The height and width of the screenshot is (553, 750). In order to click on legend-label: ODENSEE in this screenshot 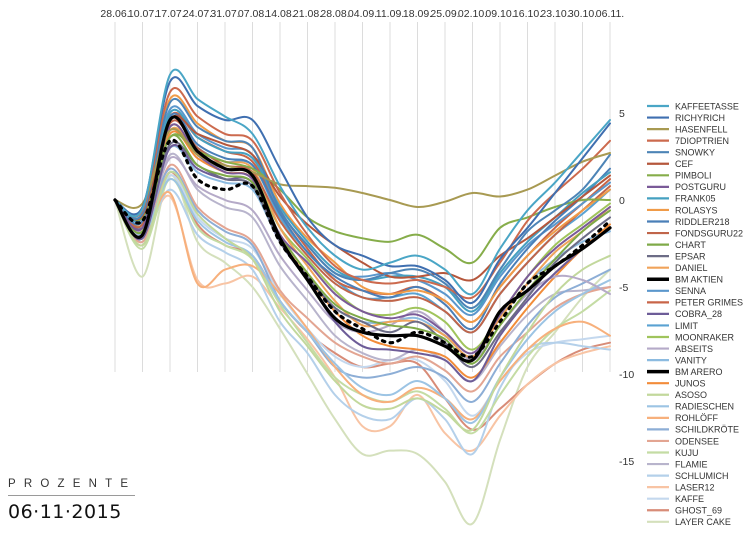, I will do `click(697, 441)`.